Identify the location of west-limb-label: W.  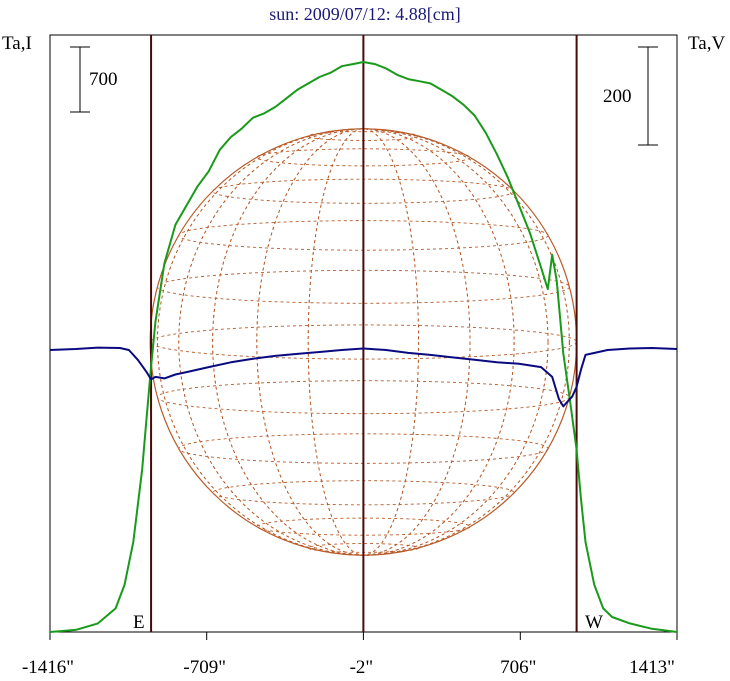
(594, 622).